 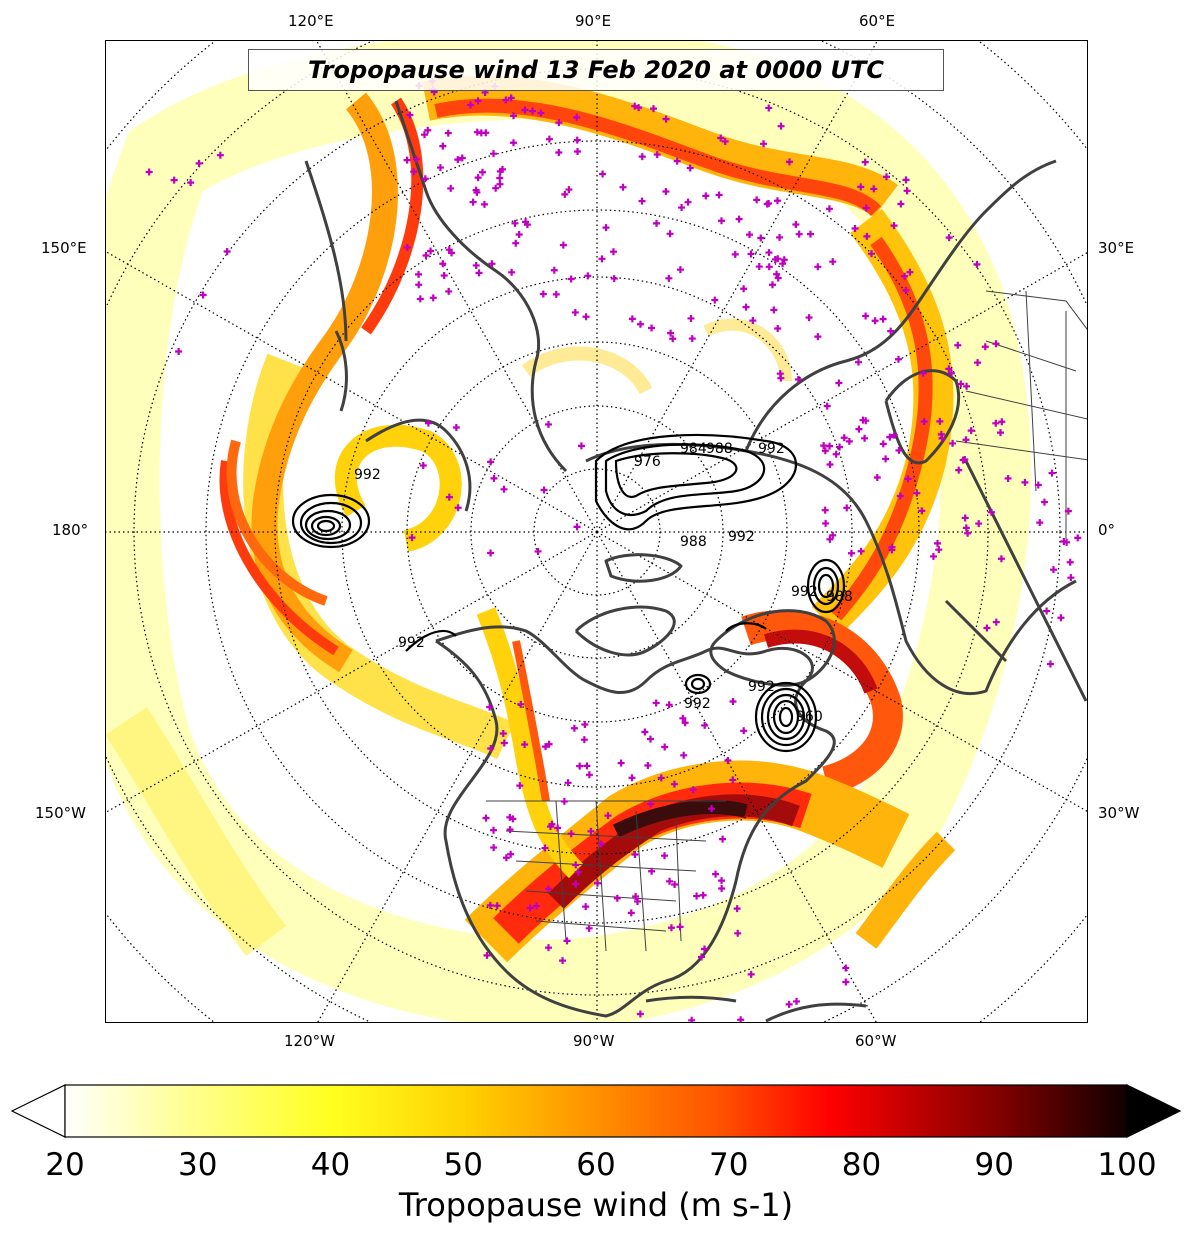 What do you see at coordinates (568, 593) in the screenshot?
I see `mslp-contours` at bounding box center [568, 593].